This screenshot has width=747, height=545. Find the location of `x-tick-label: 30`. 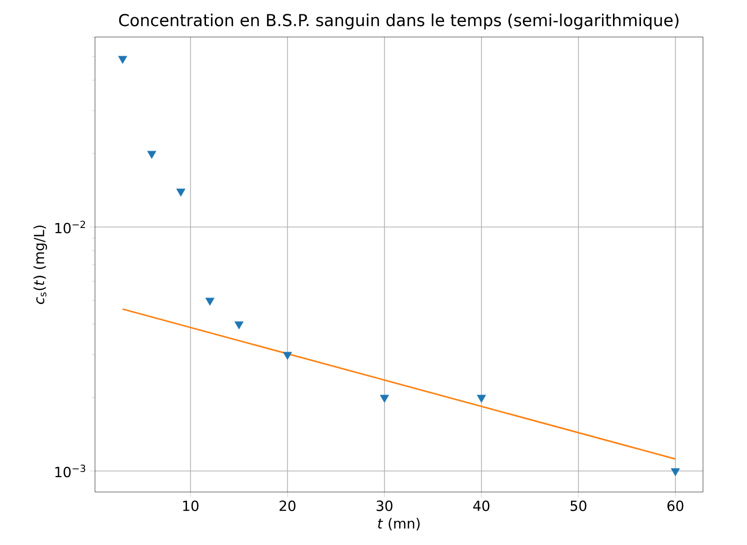

x-tick-label: 30 is located at coordinates (384, 506).